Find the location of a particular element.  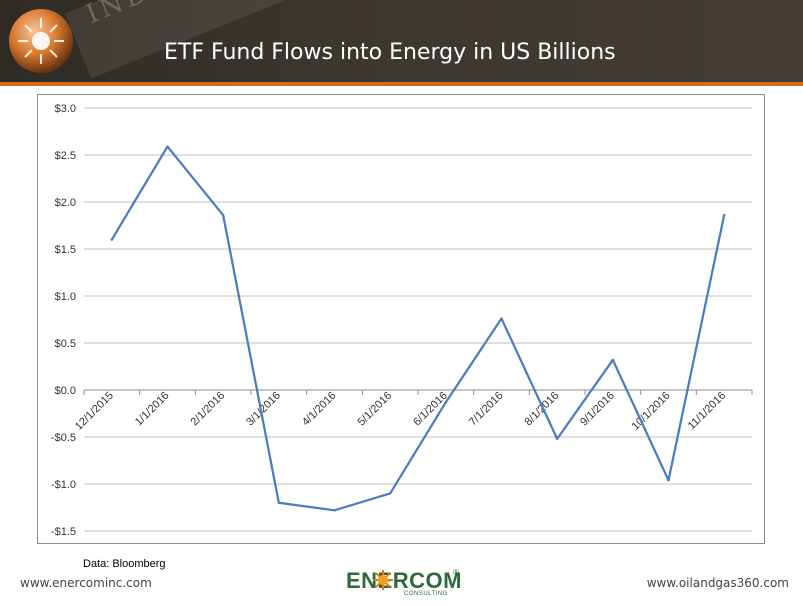

source-note: Data: Bloomberg is located at coordinates (124, 564).